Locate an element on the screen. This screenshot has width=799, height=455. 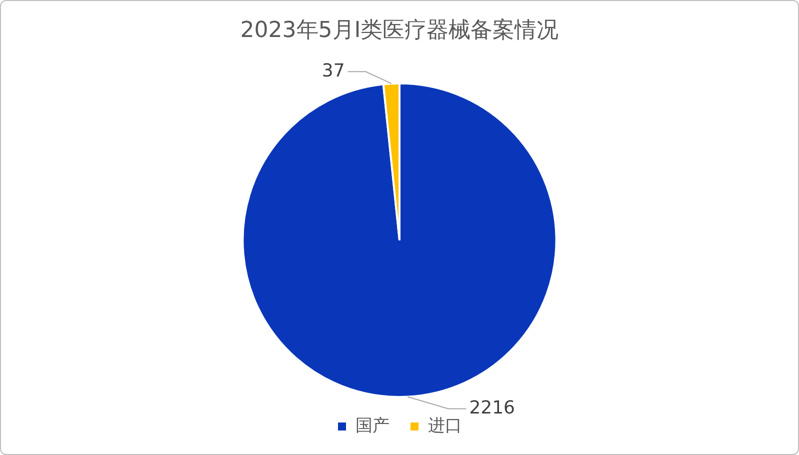
data-label: 2216 is located at coordinates (492, 407).